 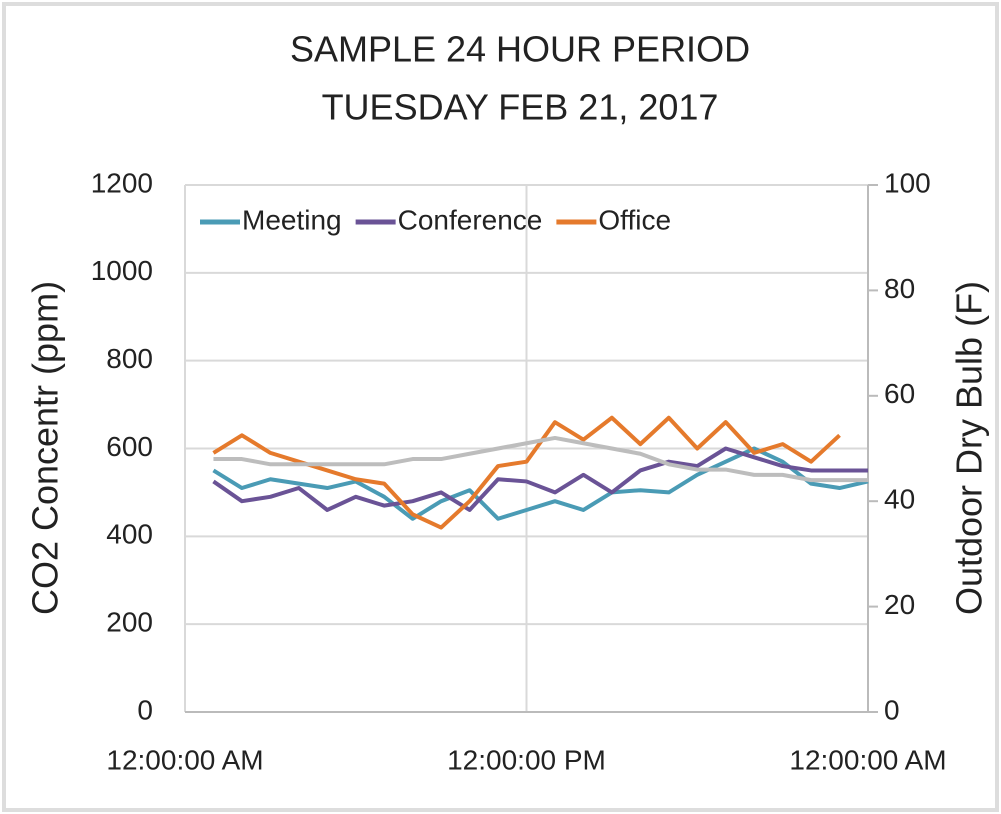 What do you see at coordinates (292, 219) in the screenshot?
I see `legend-label: Meeting` at bounding box center [292, 219].